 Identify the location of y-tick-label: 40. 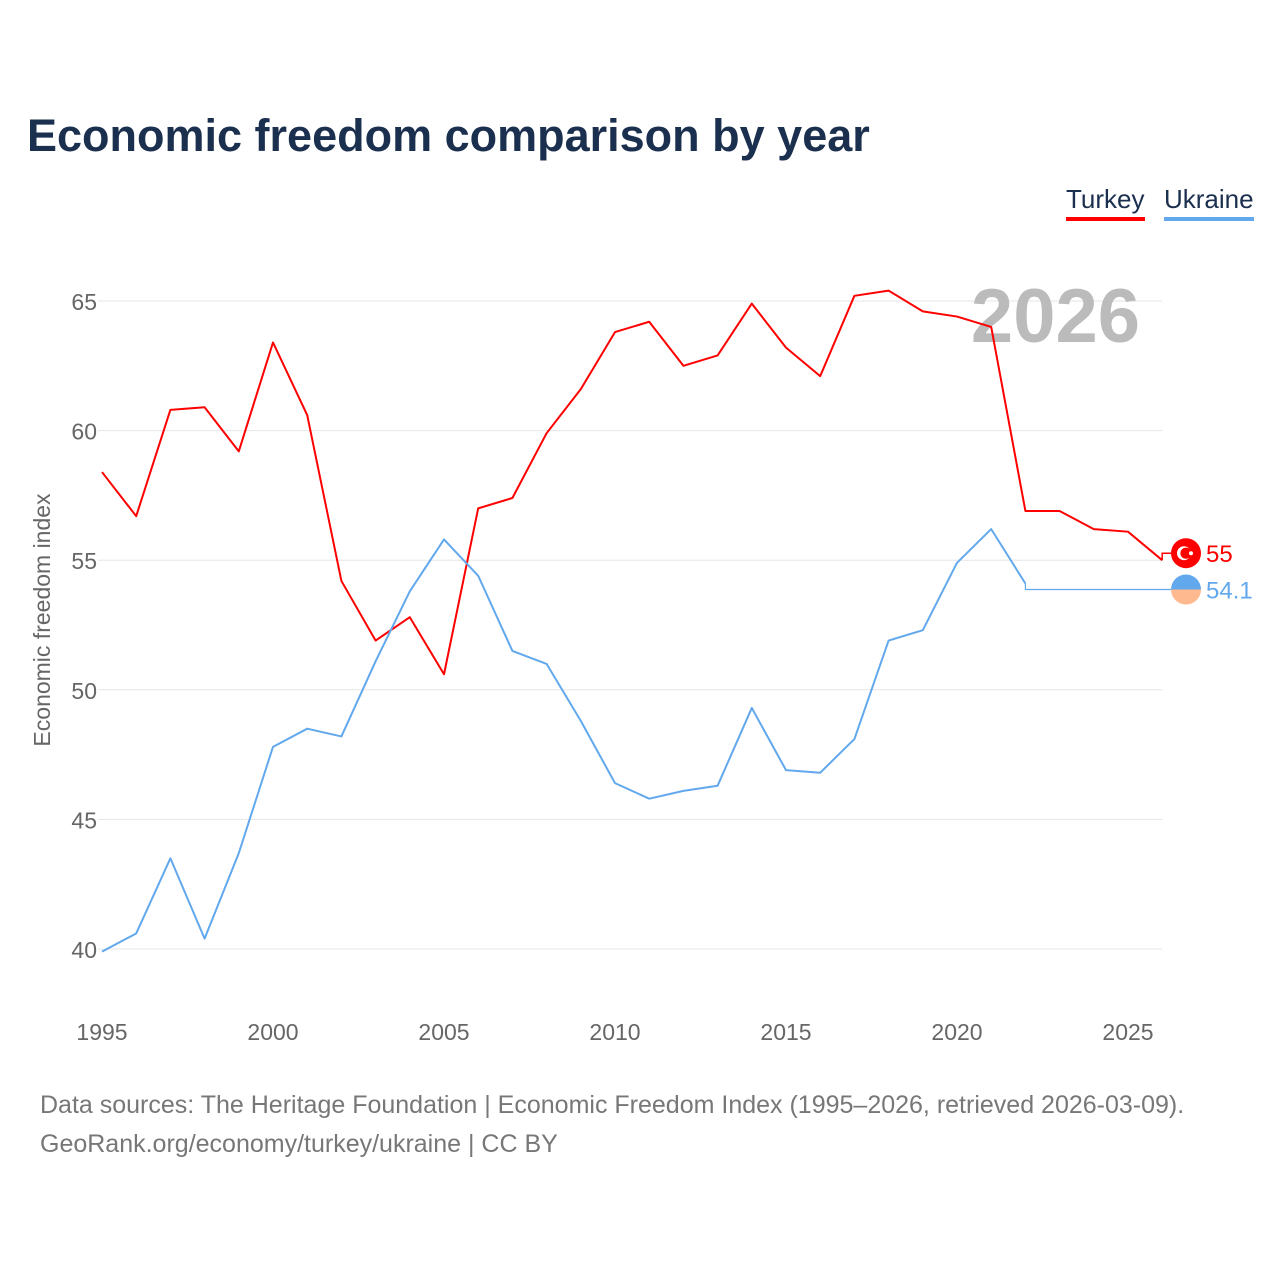
(84, 950).